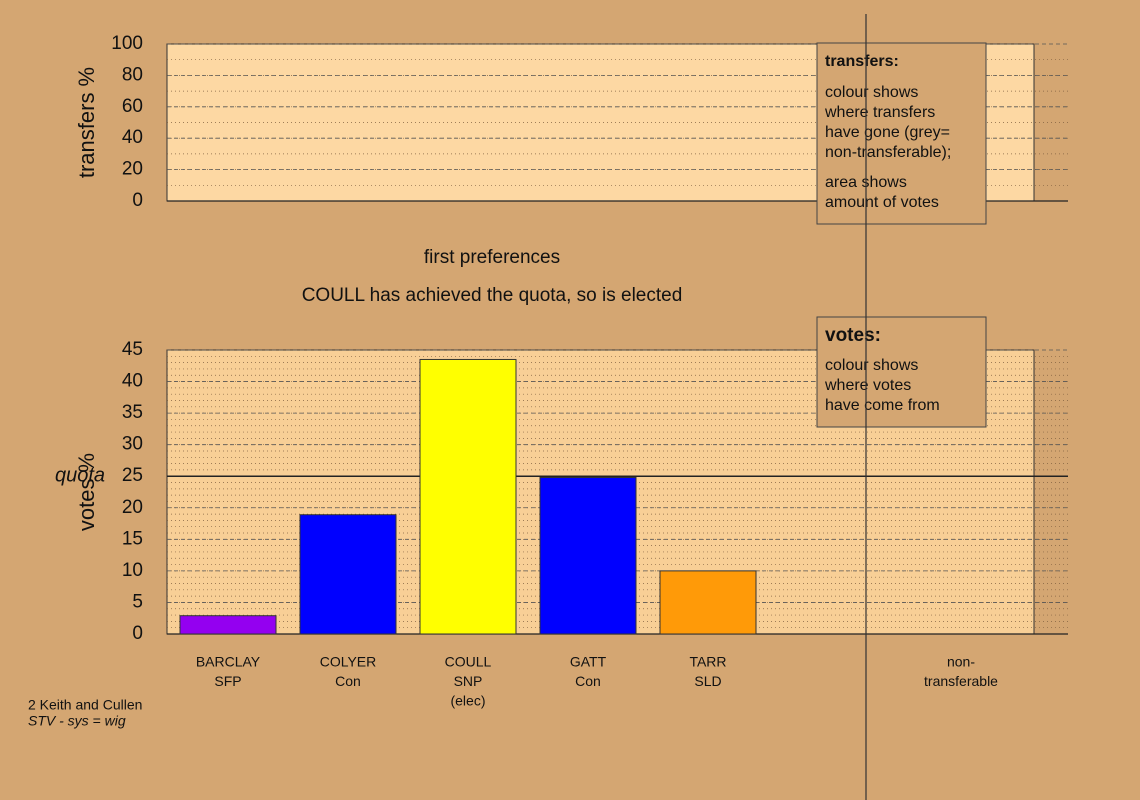 Image resolution: width=1140 pixels, height=800 pixels. What do you see at coordinates (468, 662) in the screenshot?
I see `x-tick-label: COULL` at bounding box center [468, 662].